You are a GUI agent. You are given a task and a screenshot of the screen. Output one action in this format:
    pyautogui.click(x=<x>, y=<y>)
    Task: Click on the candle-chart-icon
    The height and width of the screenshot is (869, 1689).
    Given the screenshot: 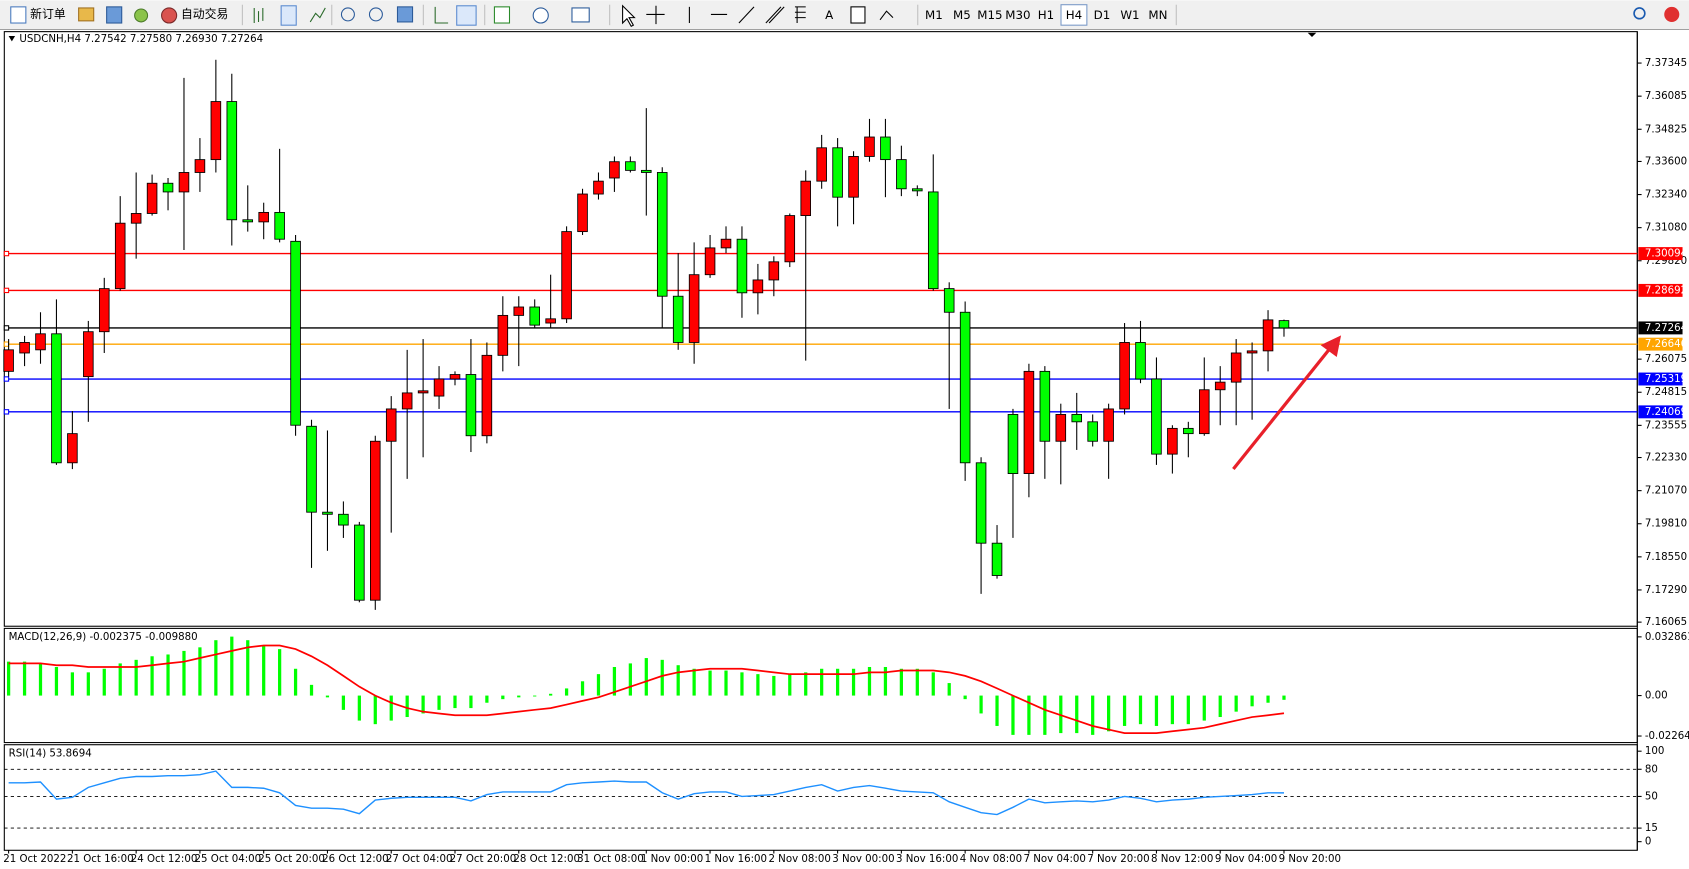 What is the action you would take?
    pyautogui.click(x=288, y=15)
    